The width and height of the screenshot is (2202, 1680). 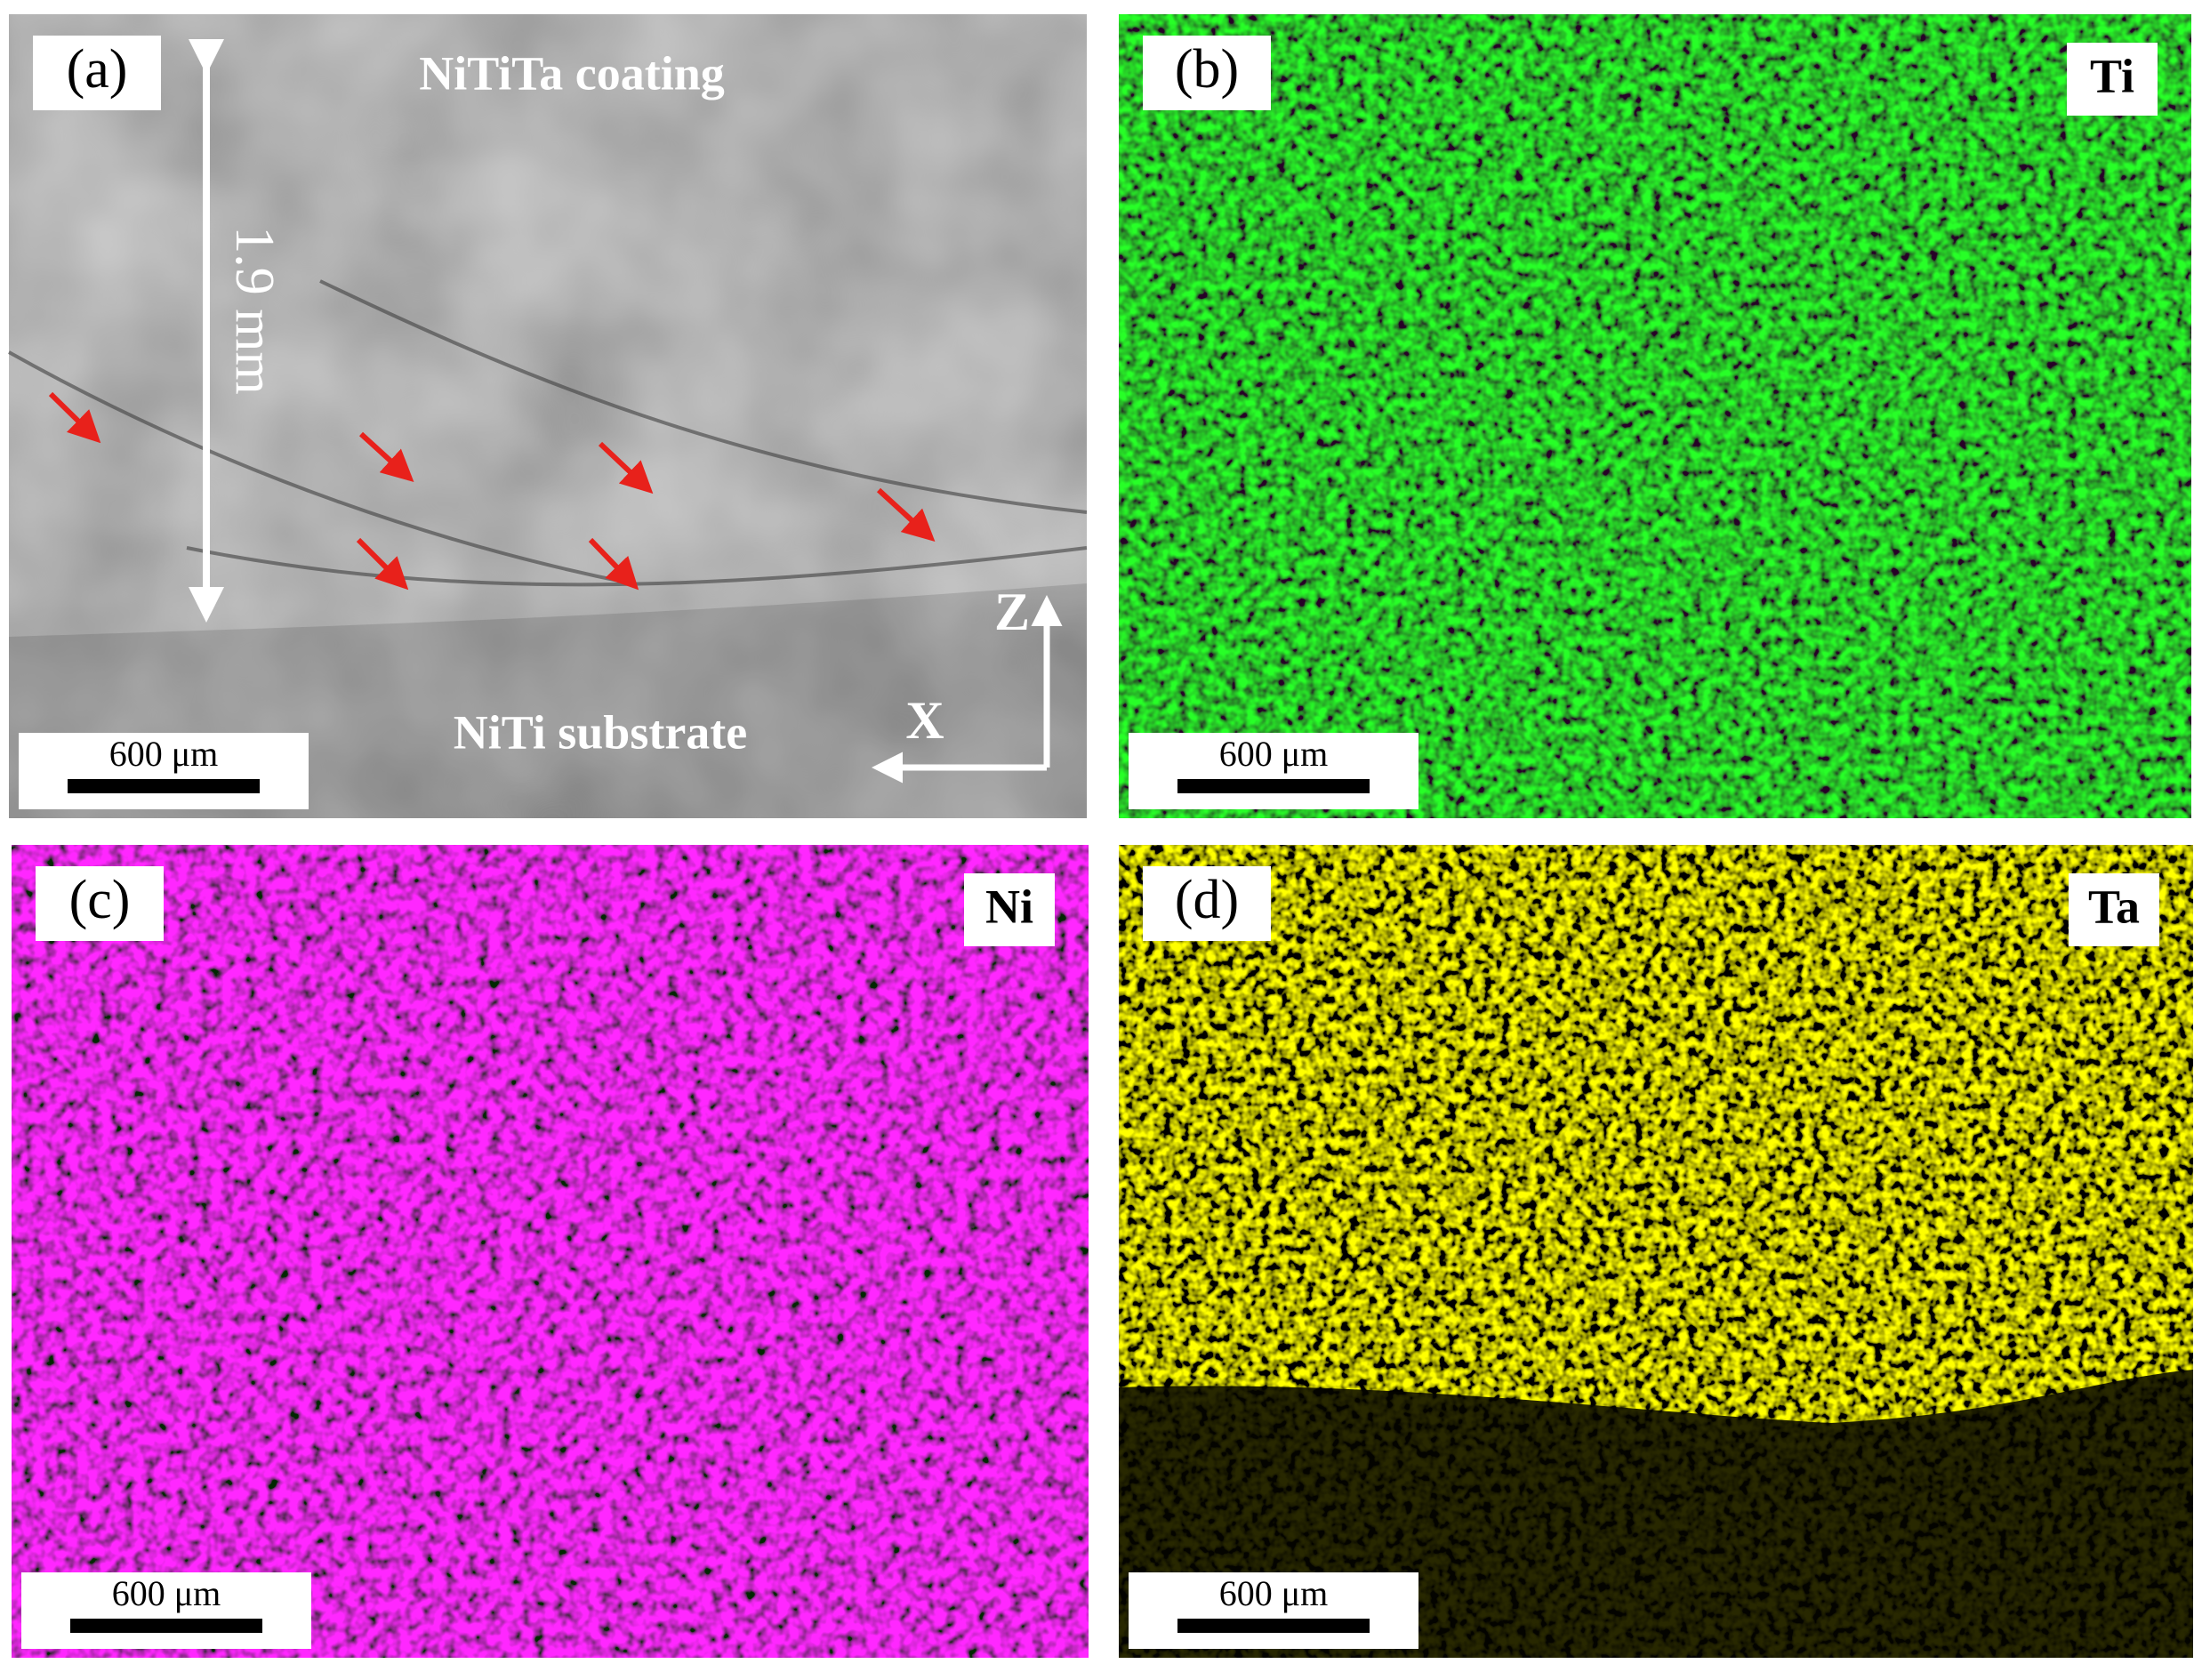 What do you see at coordinates (572, 73) in the screenshot?
I see `coating-label: NiTiTa coating` at bounding box center [572, 73].